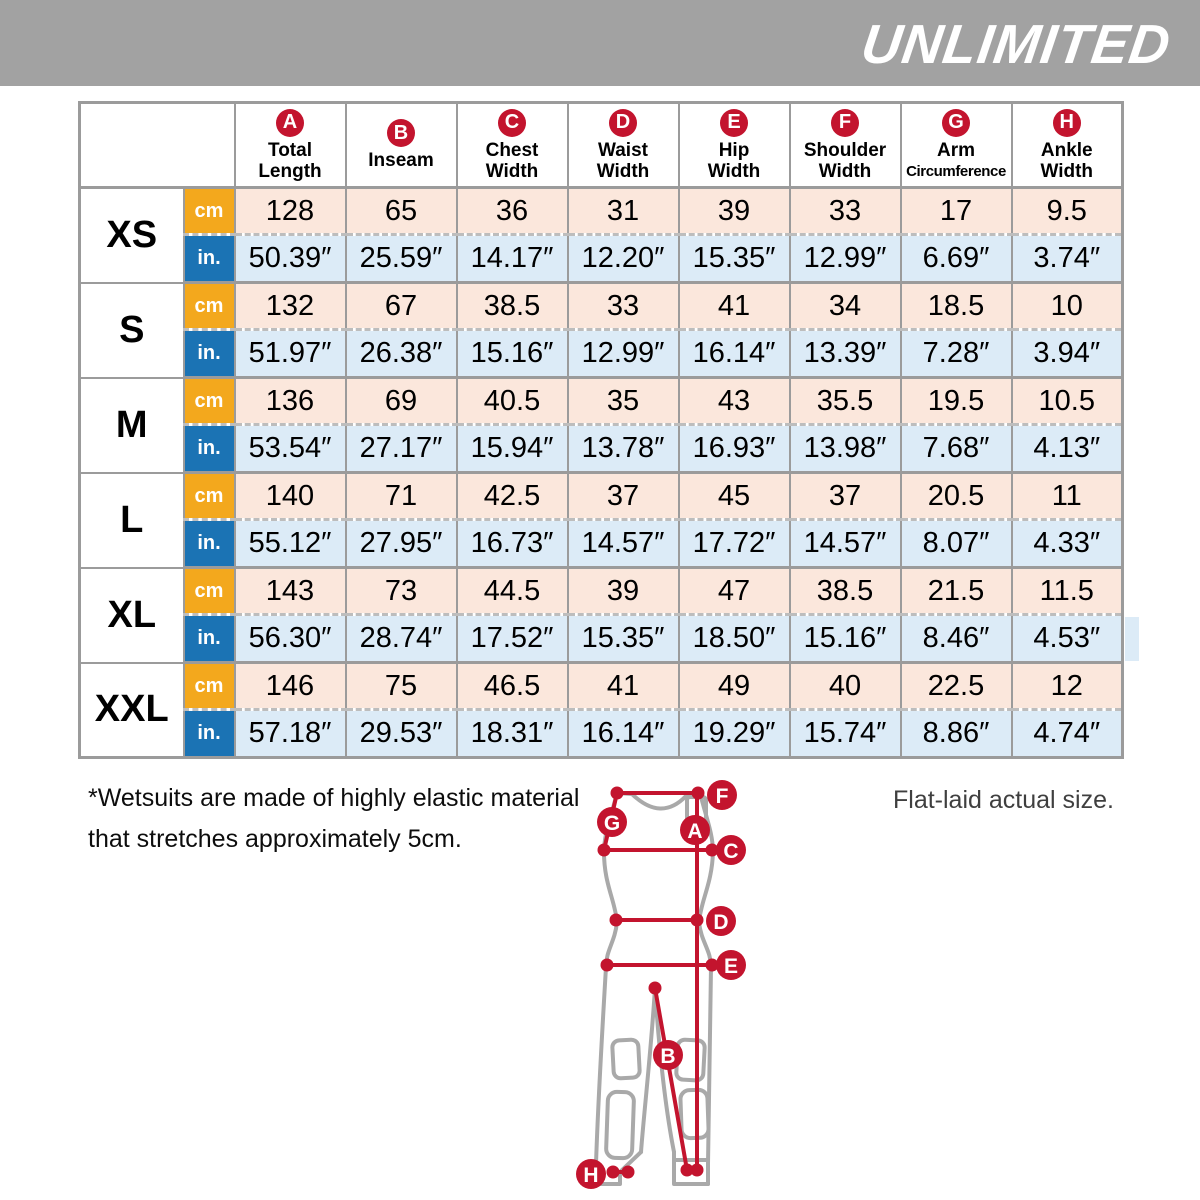 This screenshot has width=1200, height=1200. What do you see at coordinates (623, 258) in the screenshot?
I see `value-in: 12.20″` at bounding box center [623, 258].